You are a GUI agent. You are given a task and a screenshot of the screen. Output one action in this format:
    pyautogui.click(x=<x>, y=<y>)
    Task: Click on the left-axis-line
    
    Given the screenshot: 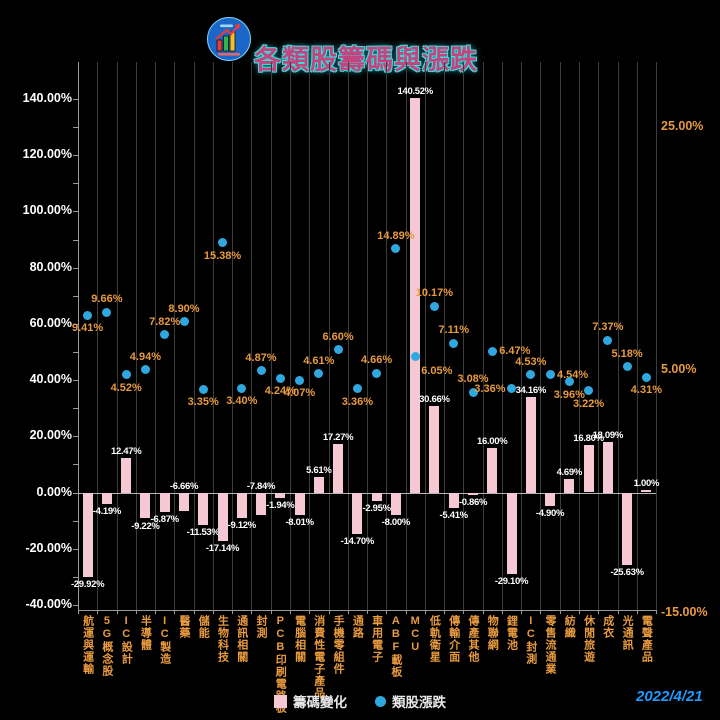 What is the action you would take?
    pyautogui.click(x=78, y=336)
    